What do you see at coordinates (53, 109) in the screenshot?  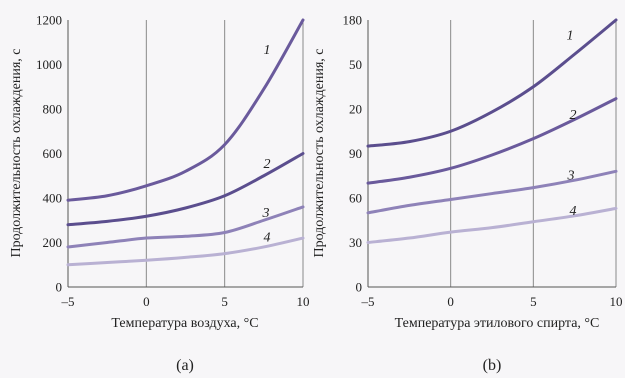 I see `panel-a-y-tick-label: 800` at bounding box center [53, 109].